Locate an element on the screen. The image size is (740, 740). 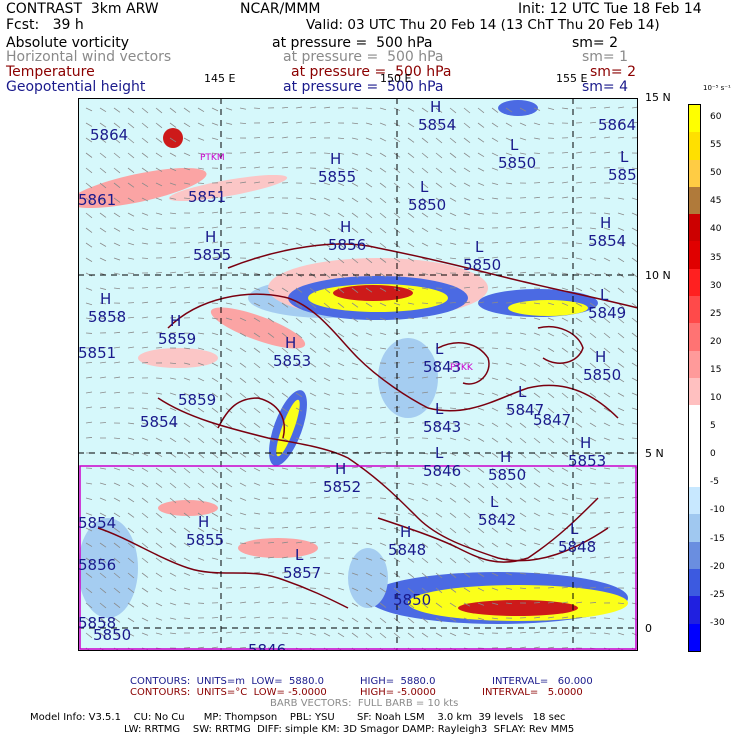
geopotential-height-label: 5848 is located at coordinates (407, 550).